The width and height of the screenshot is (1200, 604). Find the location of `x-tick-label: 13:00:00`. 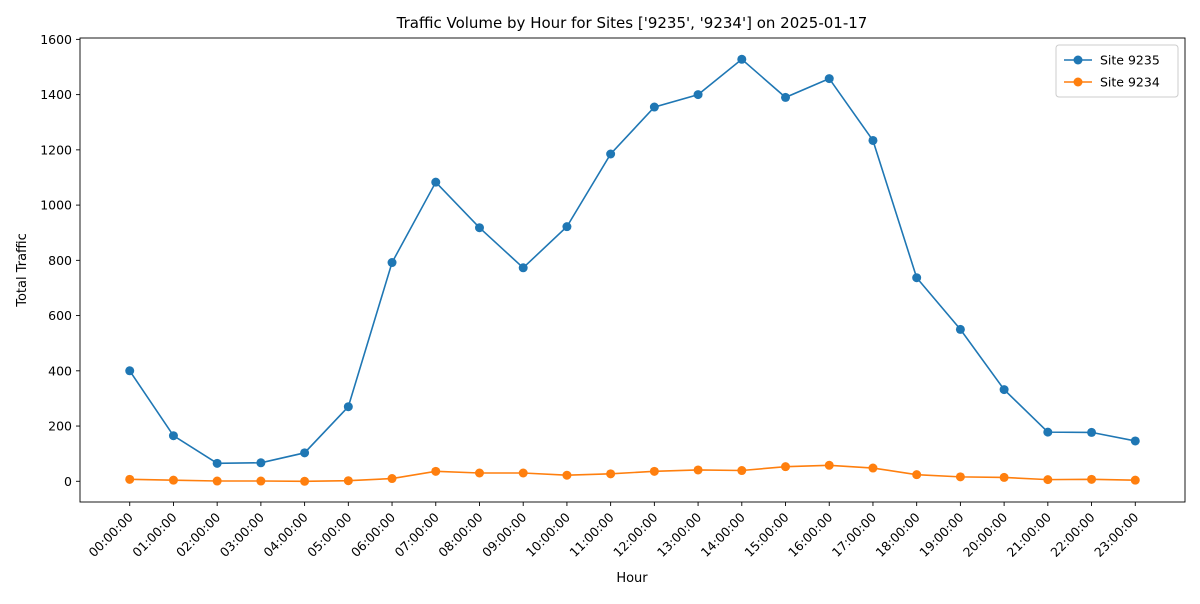

x-tick-label: 13:00:00 is located at coordinates (679, 534).